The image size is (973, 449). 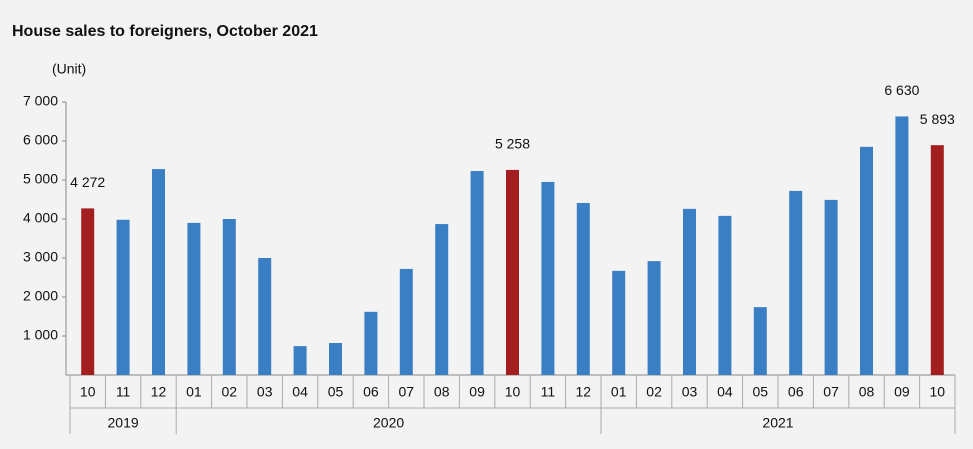 What do you see at coordinates (165, 31) in the screenshot?
I see `chart-title: House sales to foreigners, October 2021` at bounding box center [165, 31].